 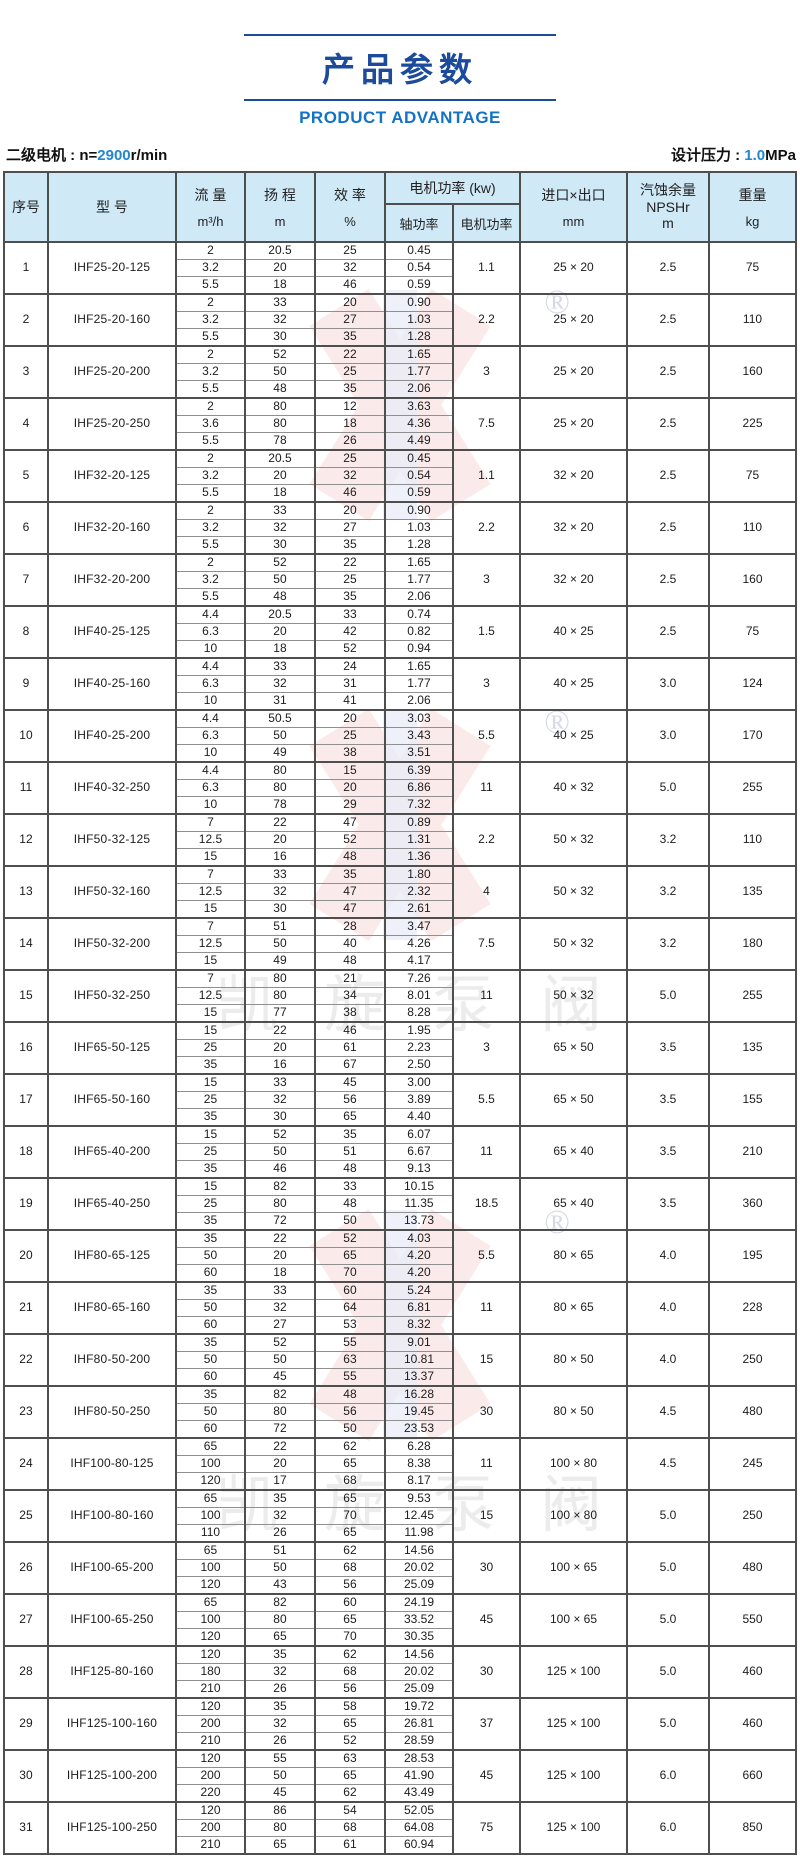 I want to click on cell-model: IHF125-80-160, so click(x=111, y=1672).